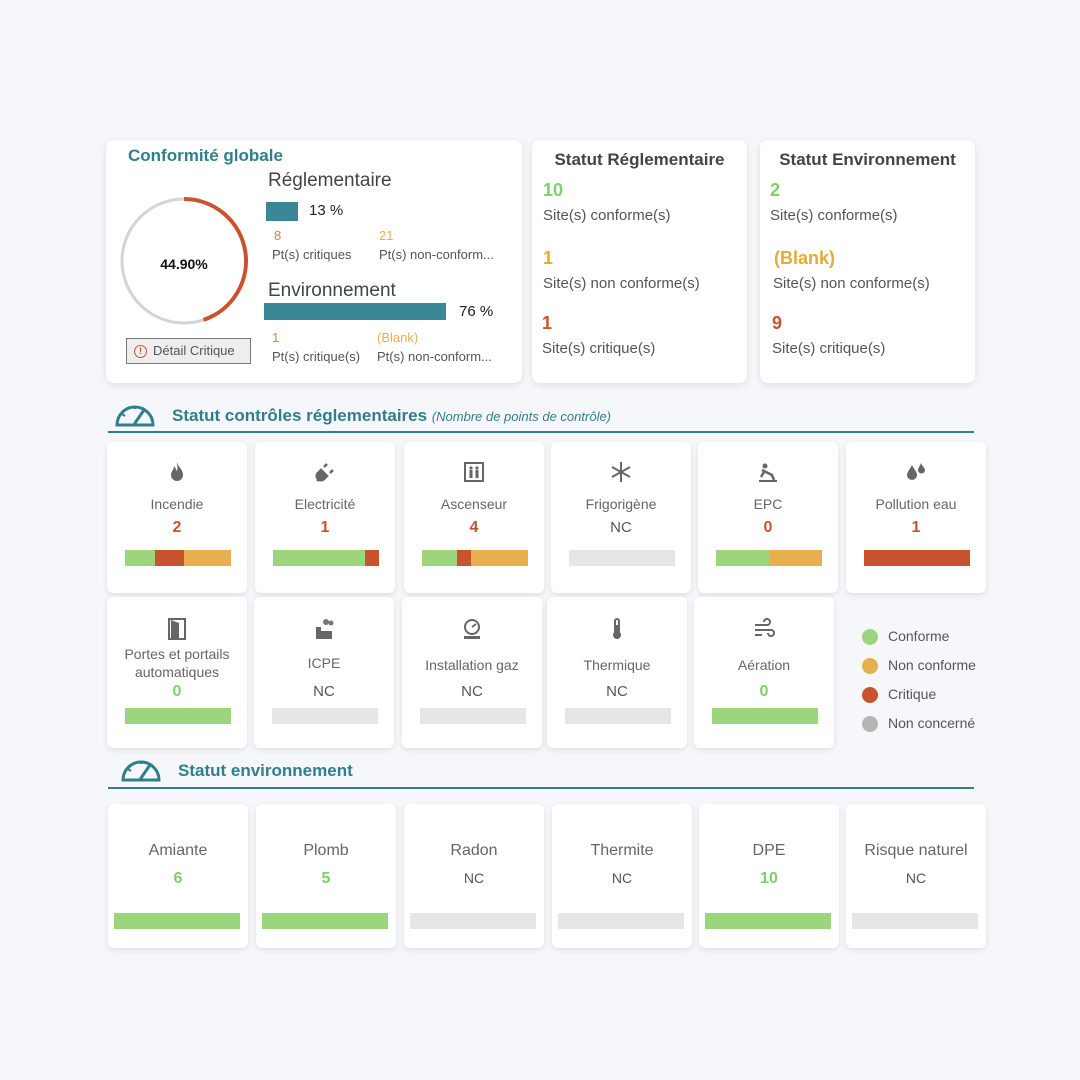 The height and width of the screenshot is (1080, 1080). Describe the element at coordinates (548, 258) in the screenshot. I see `reg-sites-nonconformes-value: 1` at that location.